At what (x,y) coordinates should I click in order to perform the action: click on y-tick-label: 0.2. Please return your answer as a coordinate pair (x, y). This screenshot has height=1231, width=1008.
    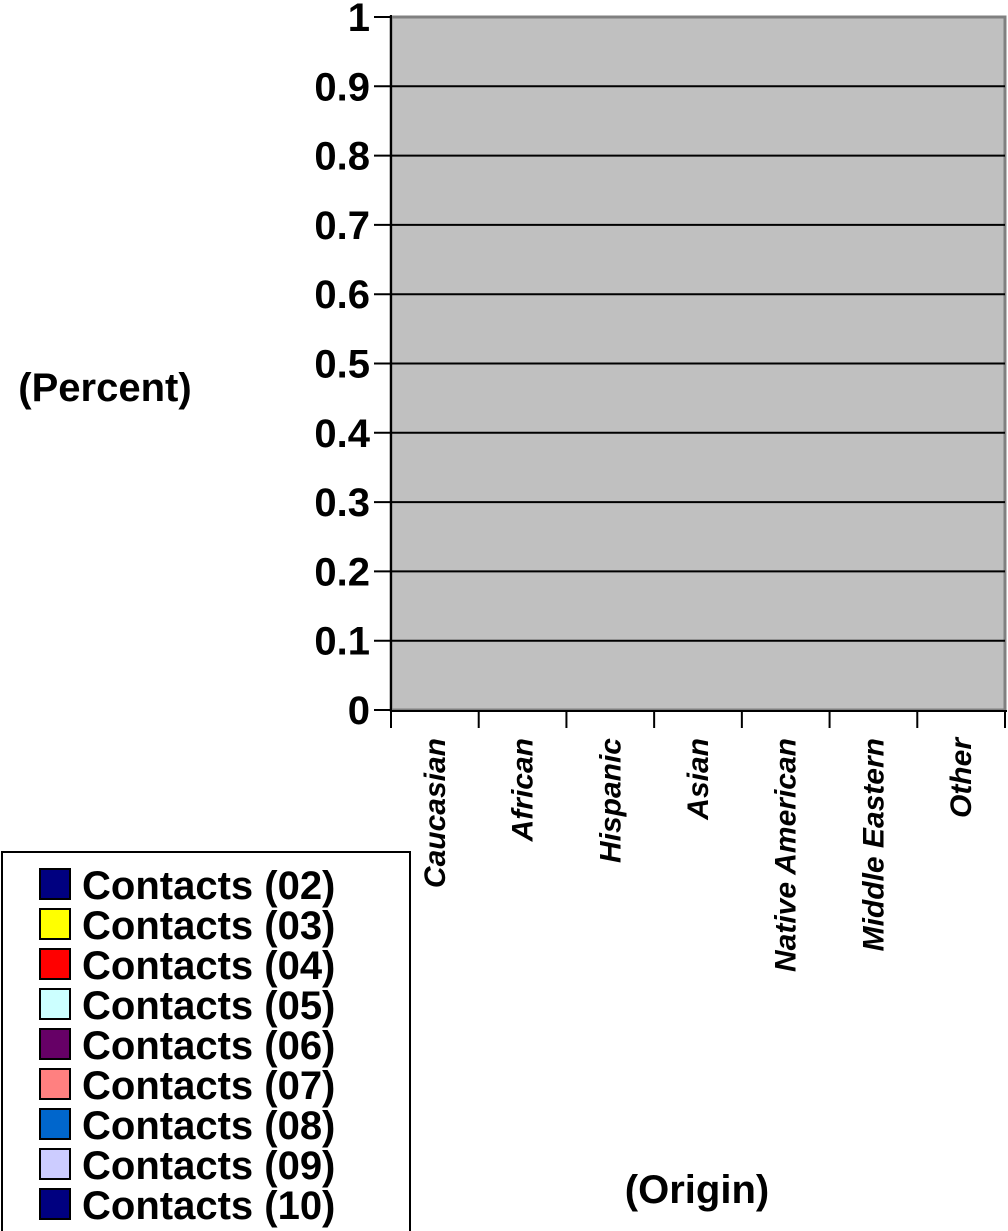
    Looking at the image, I should click on (342, 572).